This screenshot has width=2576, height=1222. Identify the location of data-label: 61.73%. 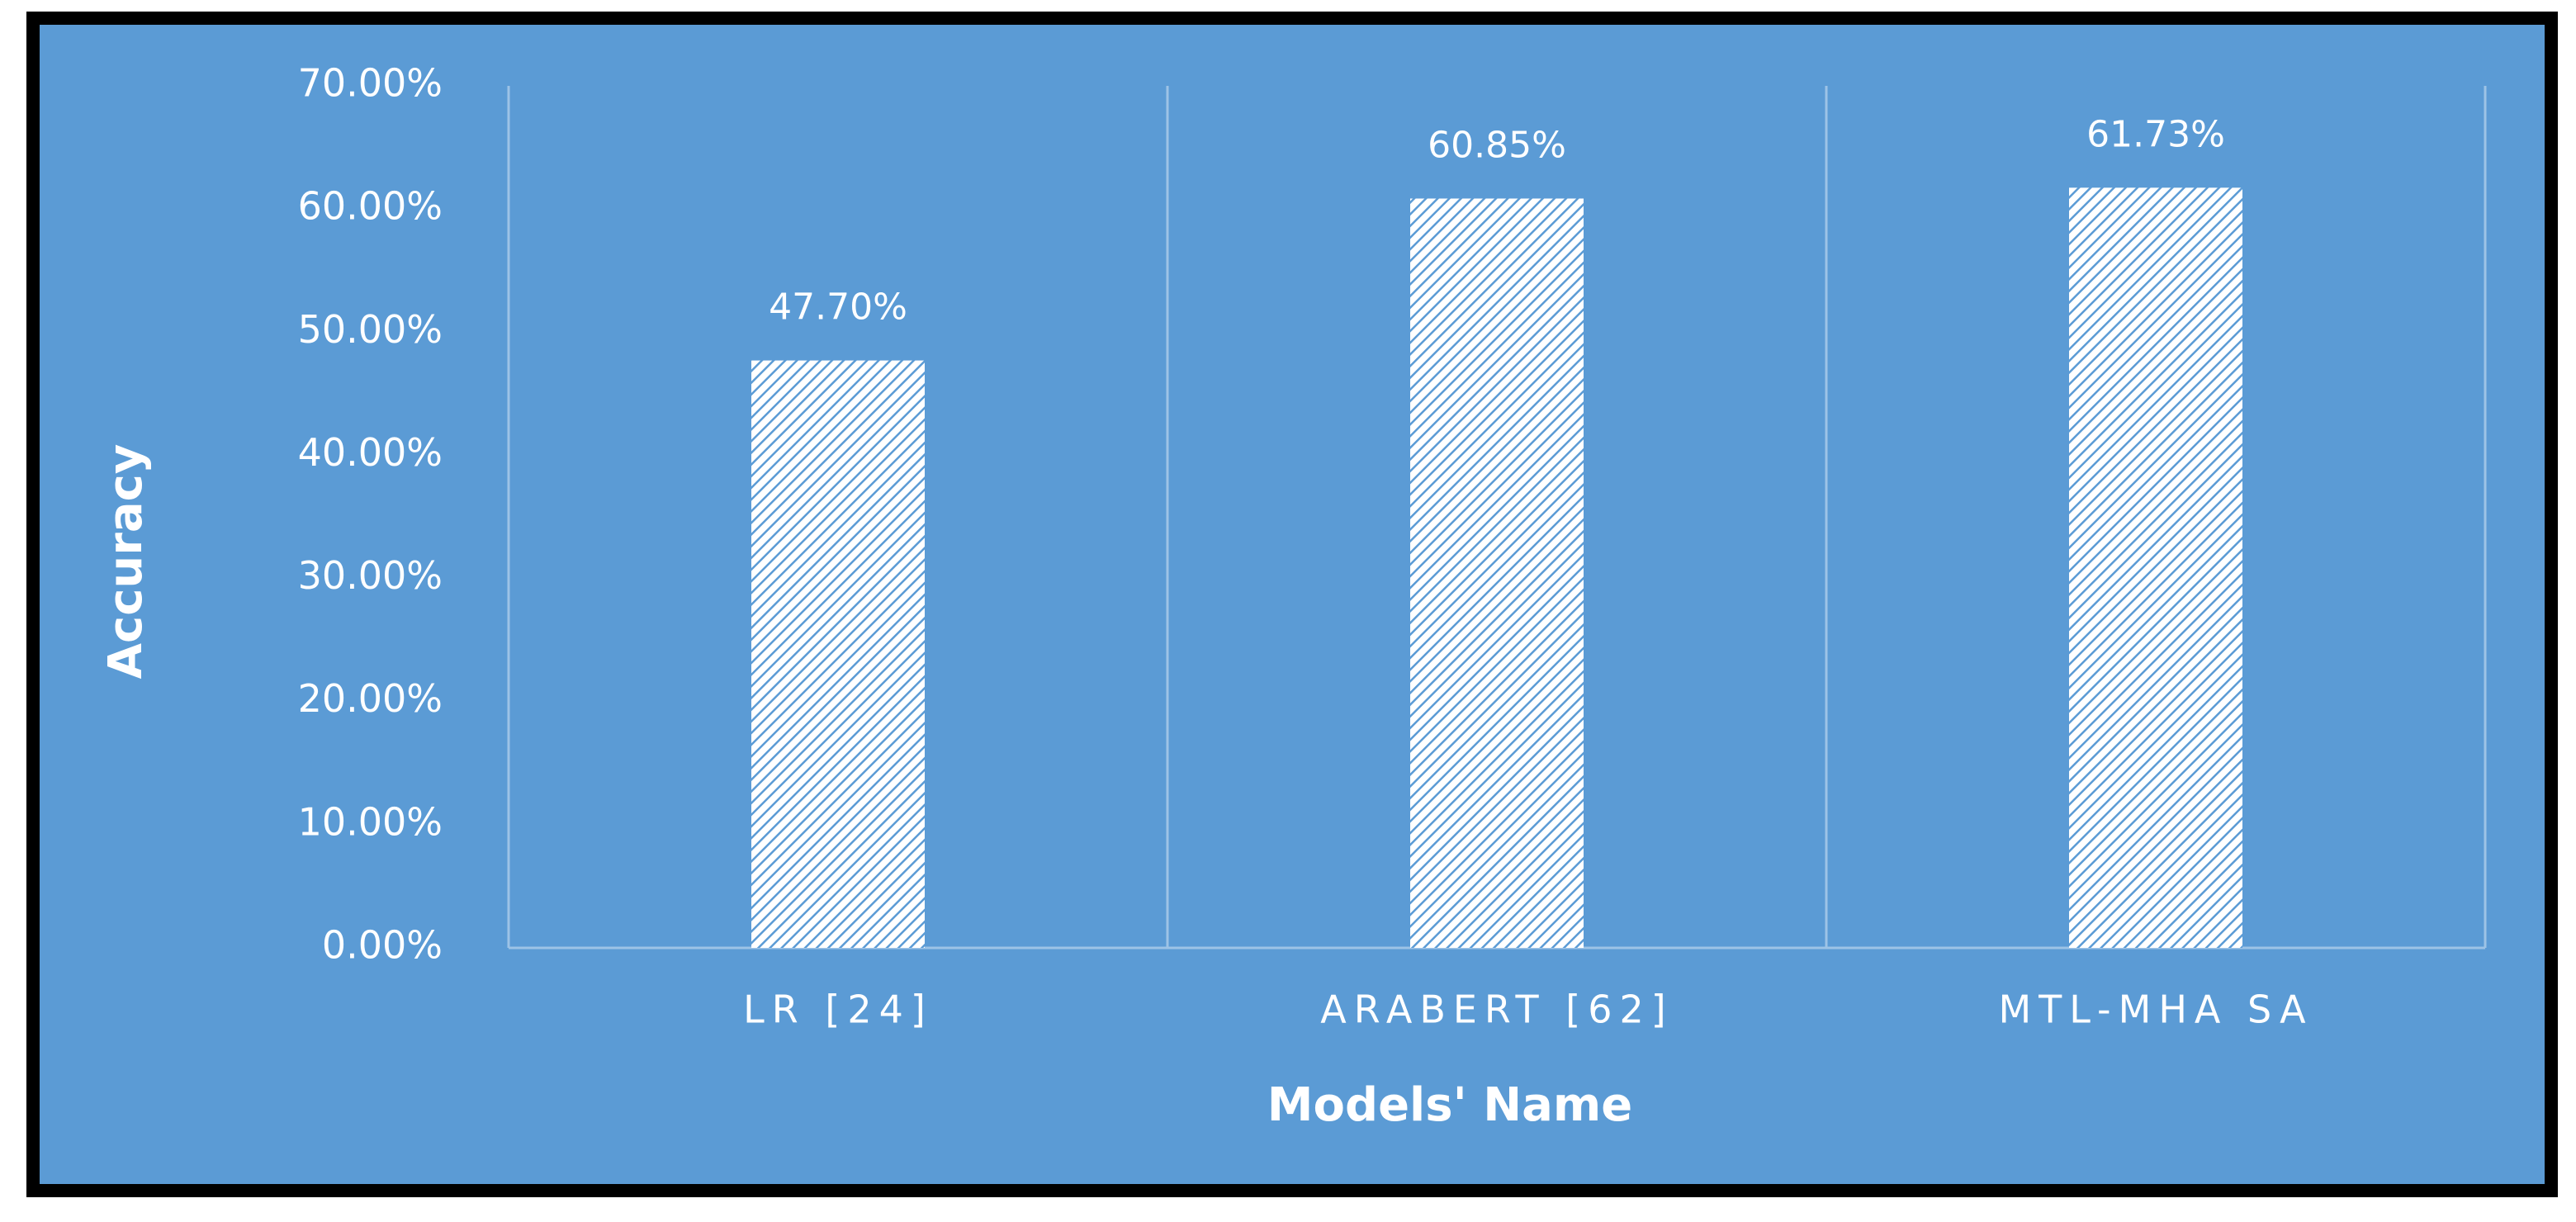
(2155, 134).